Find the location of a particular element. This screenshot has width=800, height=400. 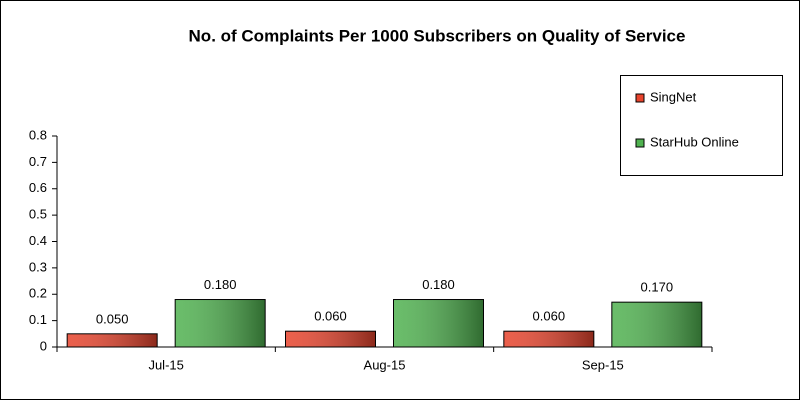

data-label: 0.170 is located at coordinates (657, 287).